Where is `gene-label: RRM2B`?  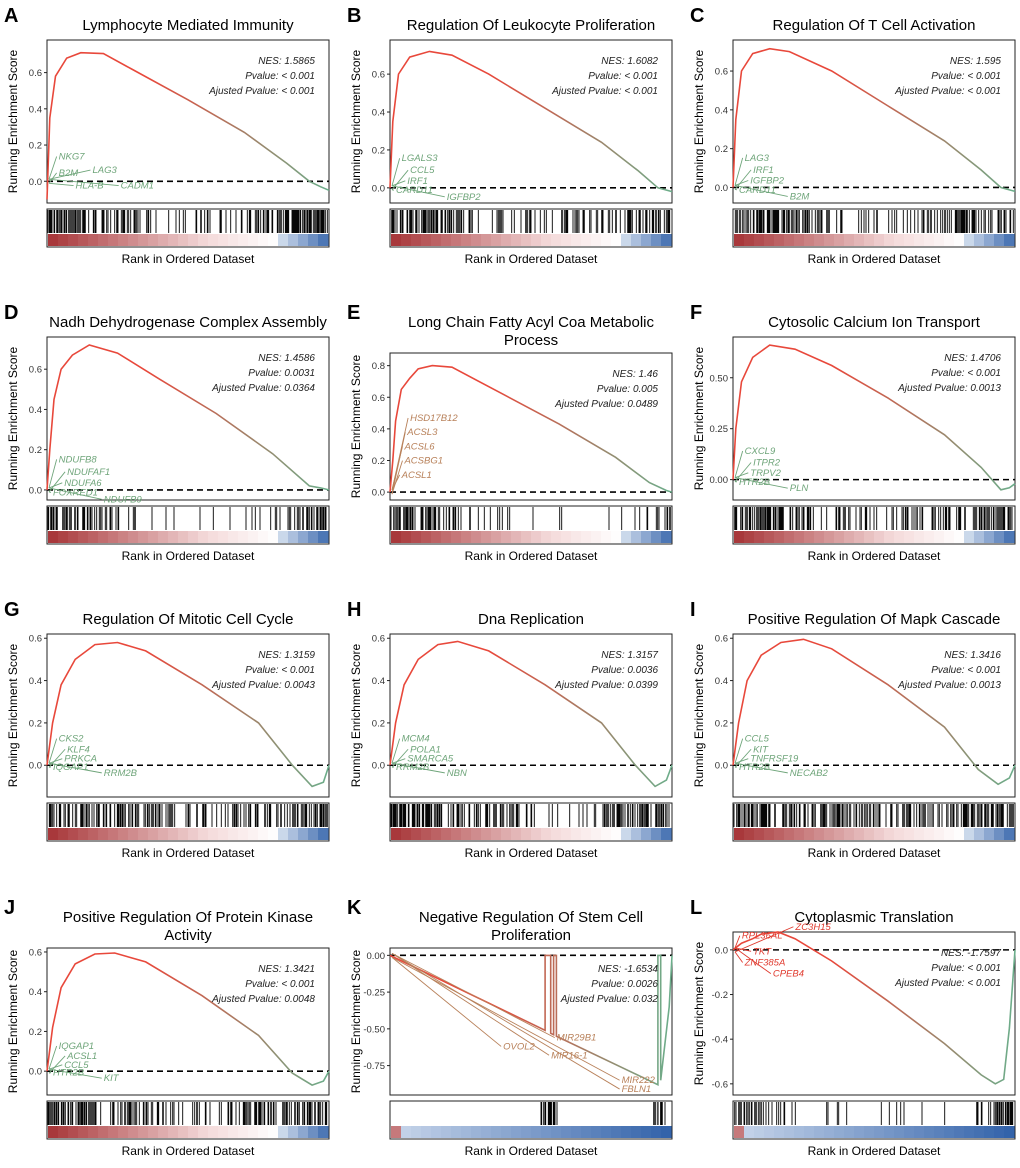
gene-label: RRM2B is located at coordinates (121, 773).